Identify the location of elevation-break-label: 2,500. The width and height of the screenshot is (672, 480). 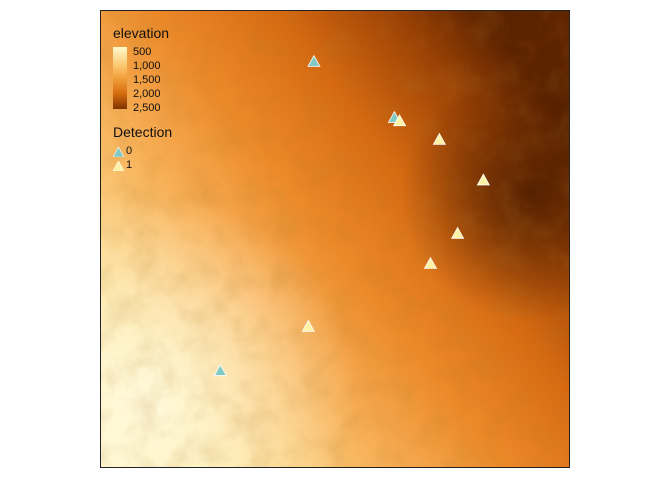
(147, 108).